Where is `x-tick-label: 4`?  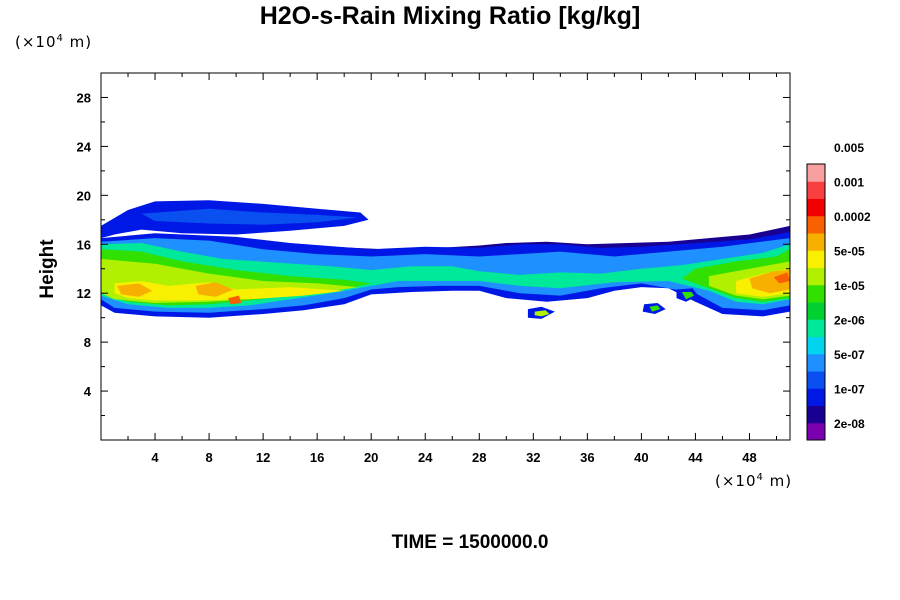
x-tick-label: 4 is located at coordinates (155, 457).